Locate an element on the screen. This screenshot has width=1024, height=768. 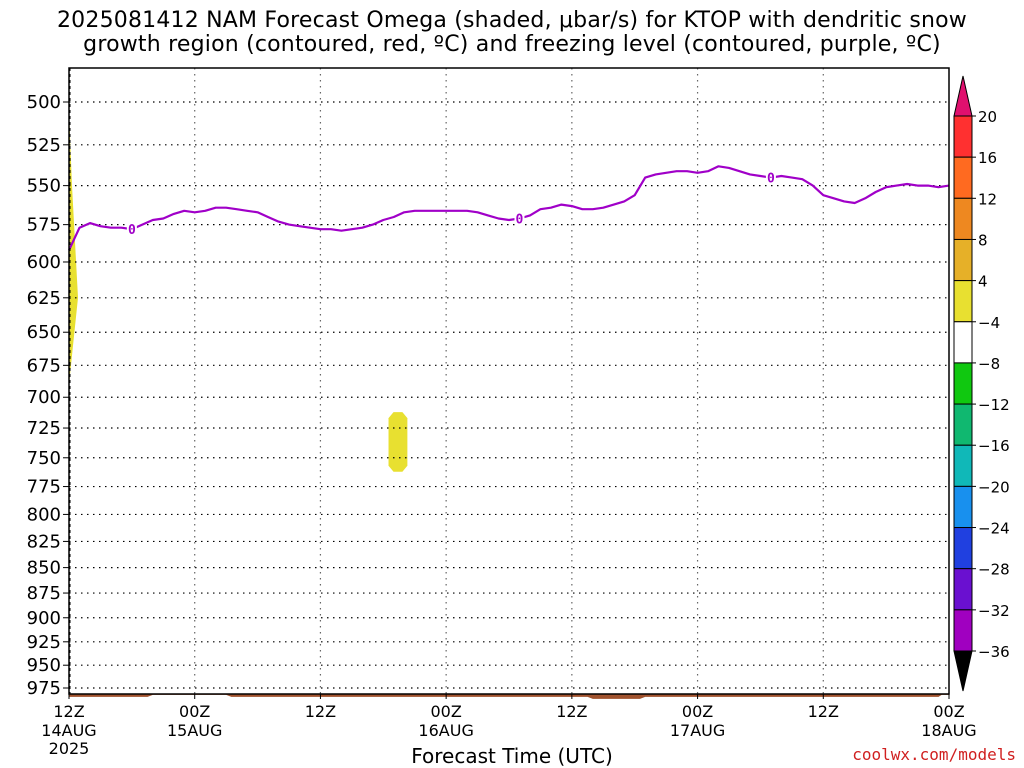
colorbar-label: −32 is located at coordinates (994, 611).